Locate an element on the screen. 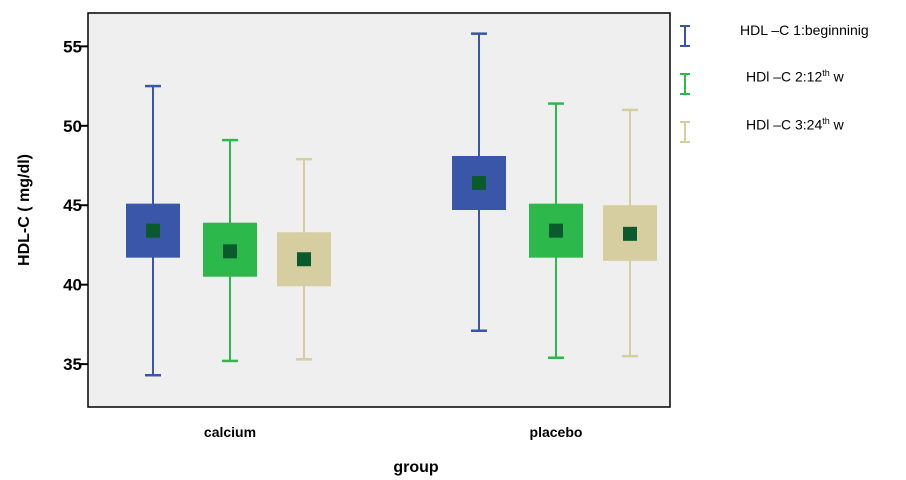 This screenshot has width=906, height=480. box-1-calcium is located at coordinates (153, 230).